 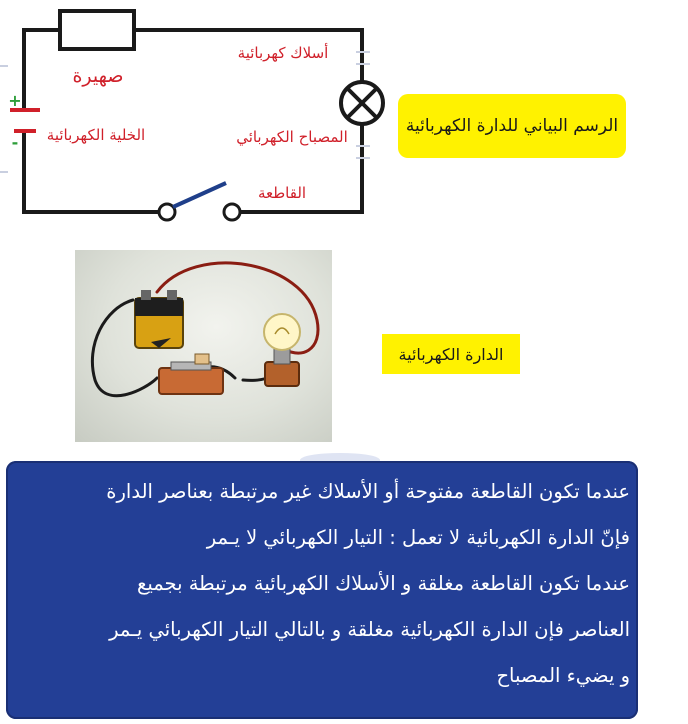 What do you see at coordinates (282, 350) in the screenshot?
I see `bulb-illustration` at bounding box center [282, 350].